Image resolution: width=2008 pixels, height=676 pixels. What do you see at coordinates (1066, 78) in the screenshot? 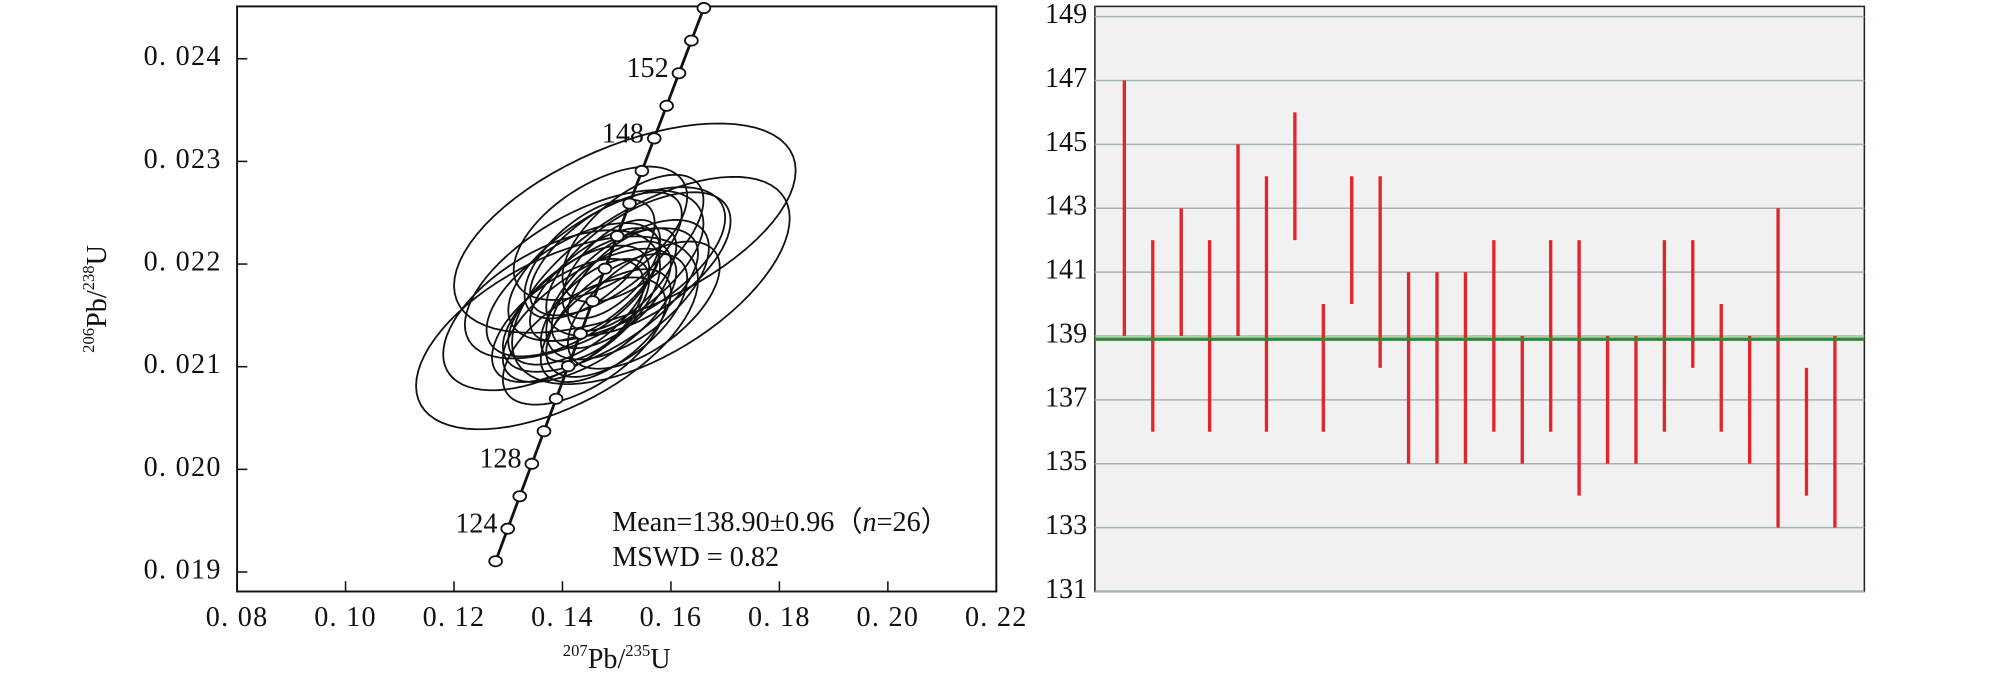
I see `y-tick-label: 147` at bounding box center [1066, 78].